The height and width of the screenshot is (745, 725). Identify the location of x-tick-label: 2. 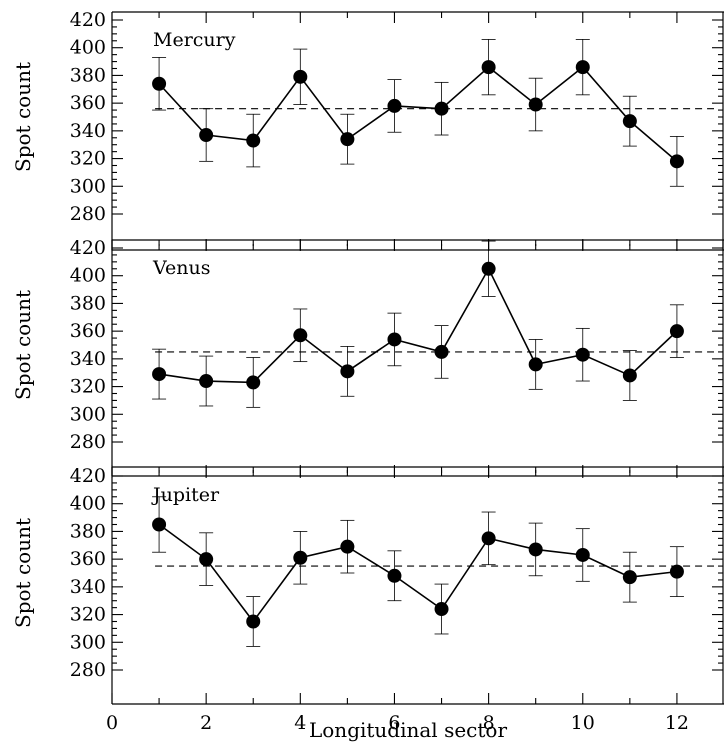
(206, 723).